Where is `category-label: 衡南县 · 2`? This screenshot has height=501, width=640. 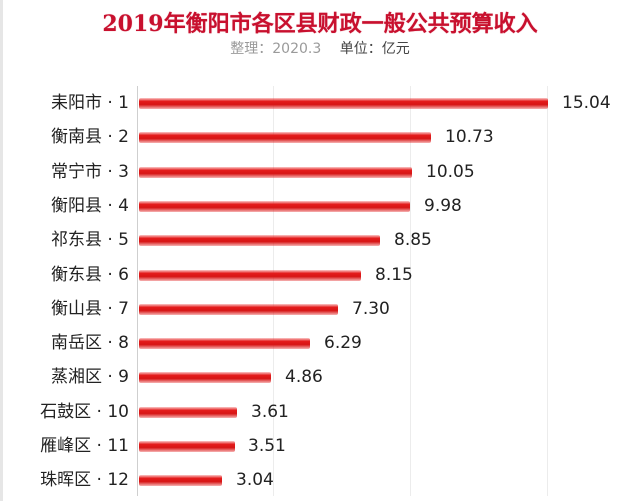
category-label: 衡南县 · 2 is located at coordinates (89, 137).